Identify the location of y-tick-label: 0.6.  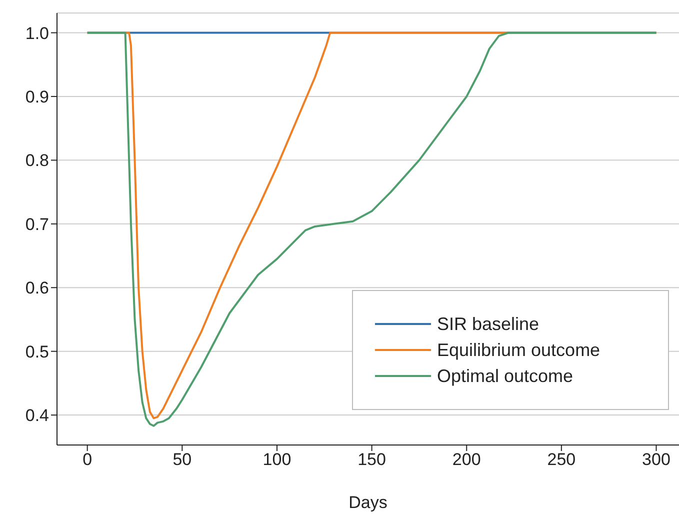
(37, 288).